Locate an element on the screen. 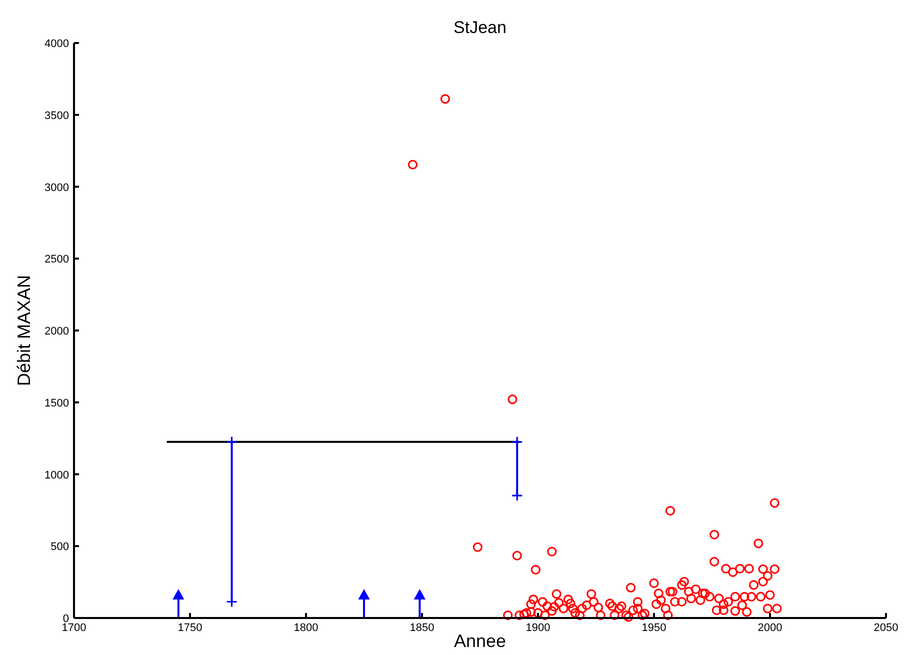 The image size is (910, 655). x-tick-label: 1800 is located at coordinates (306, 628).